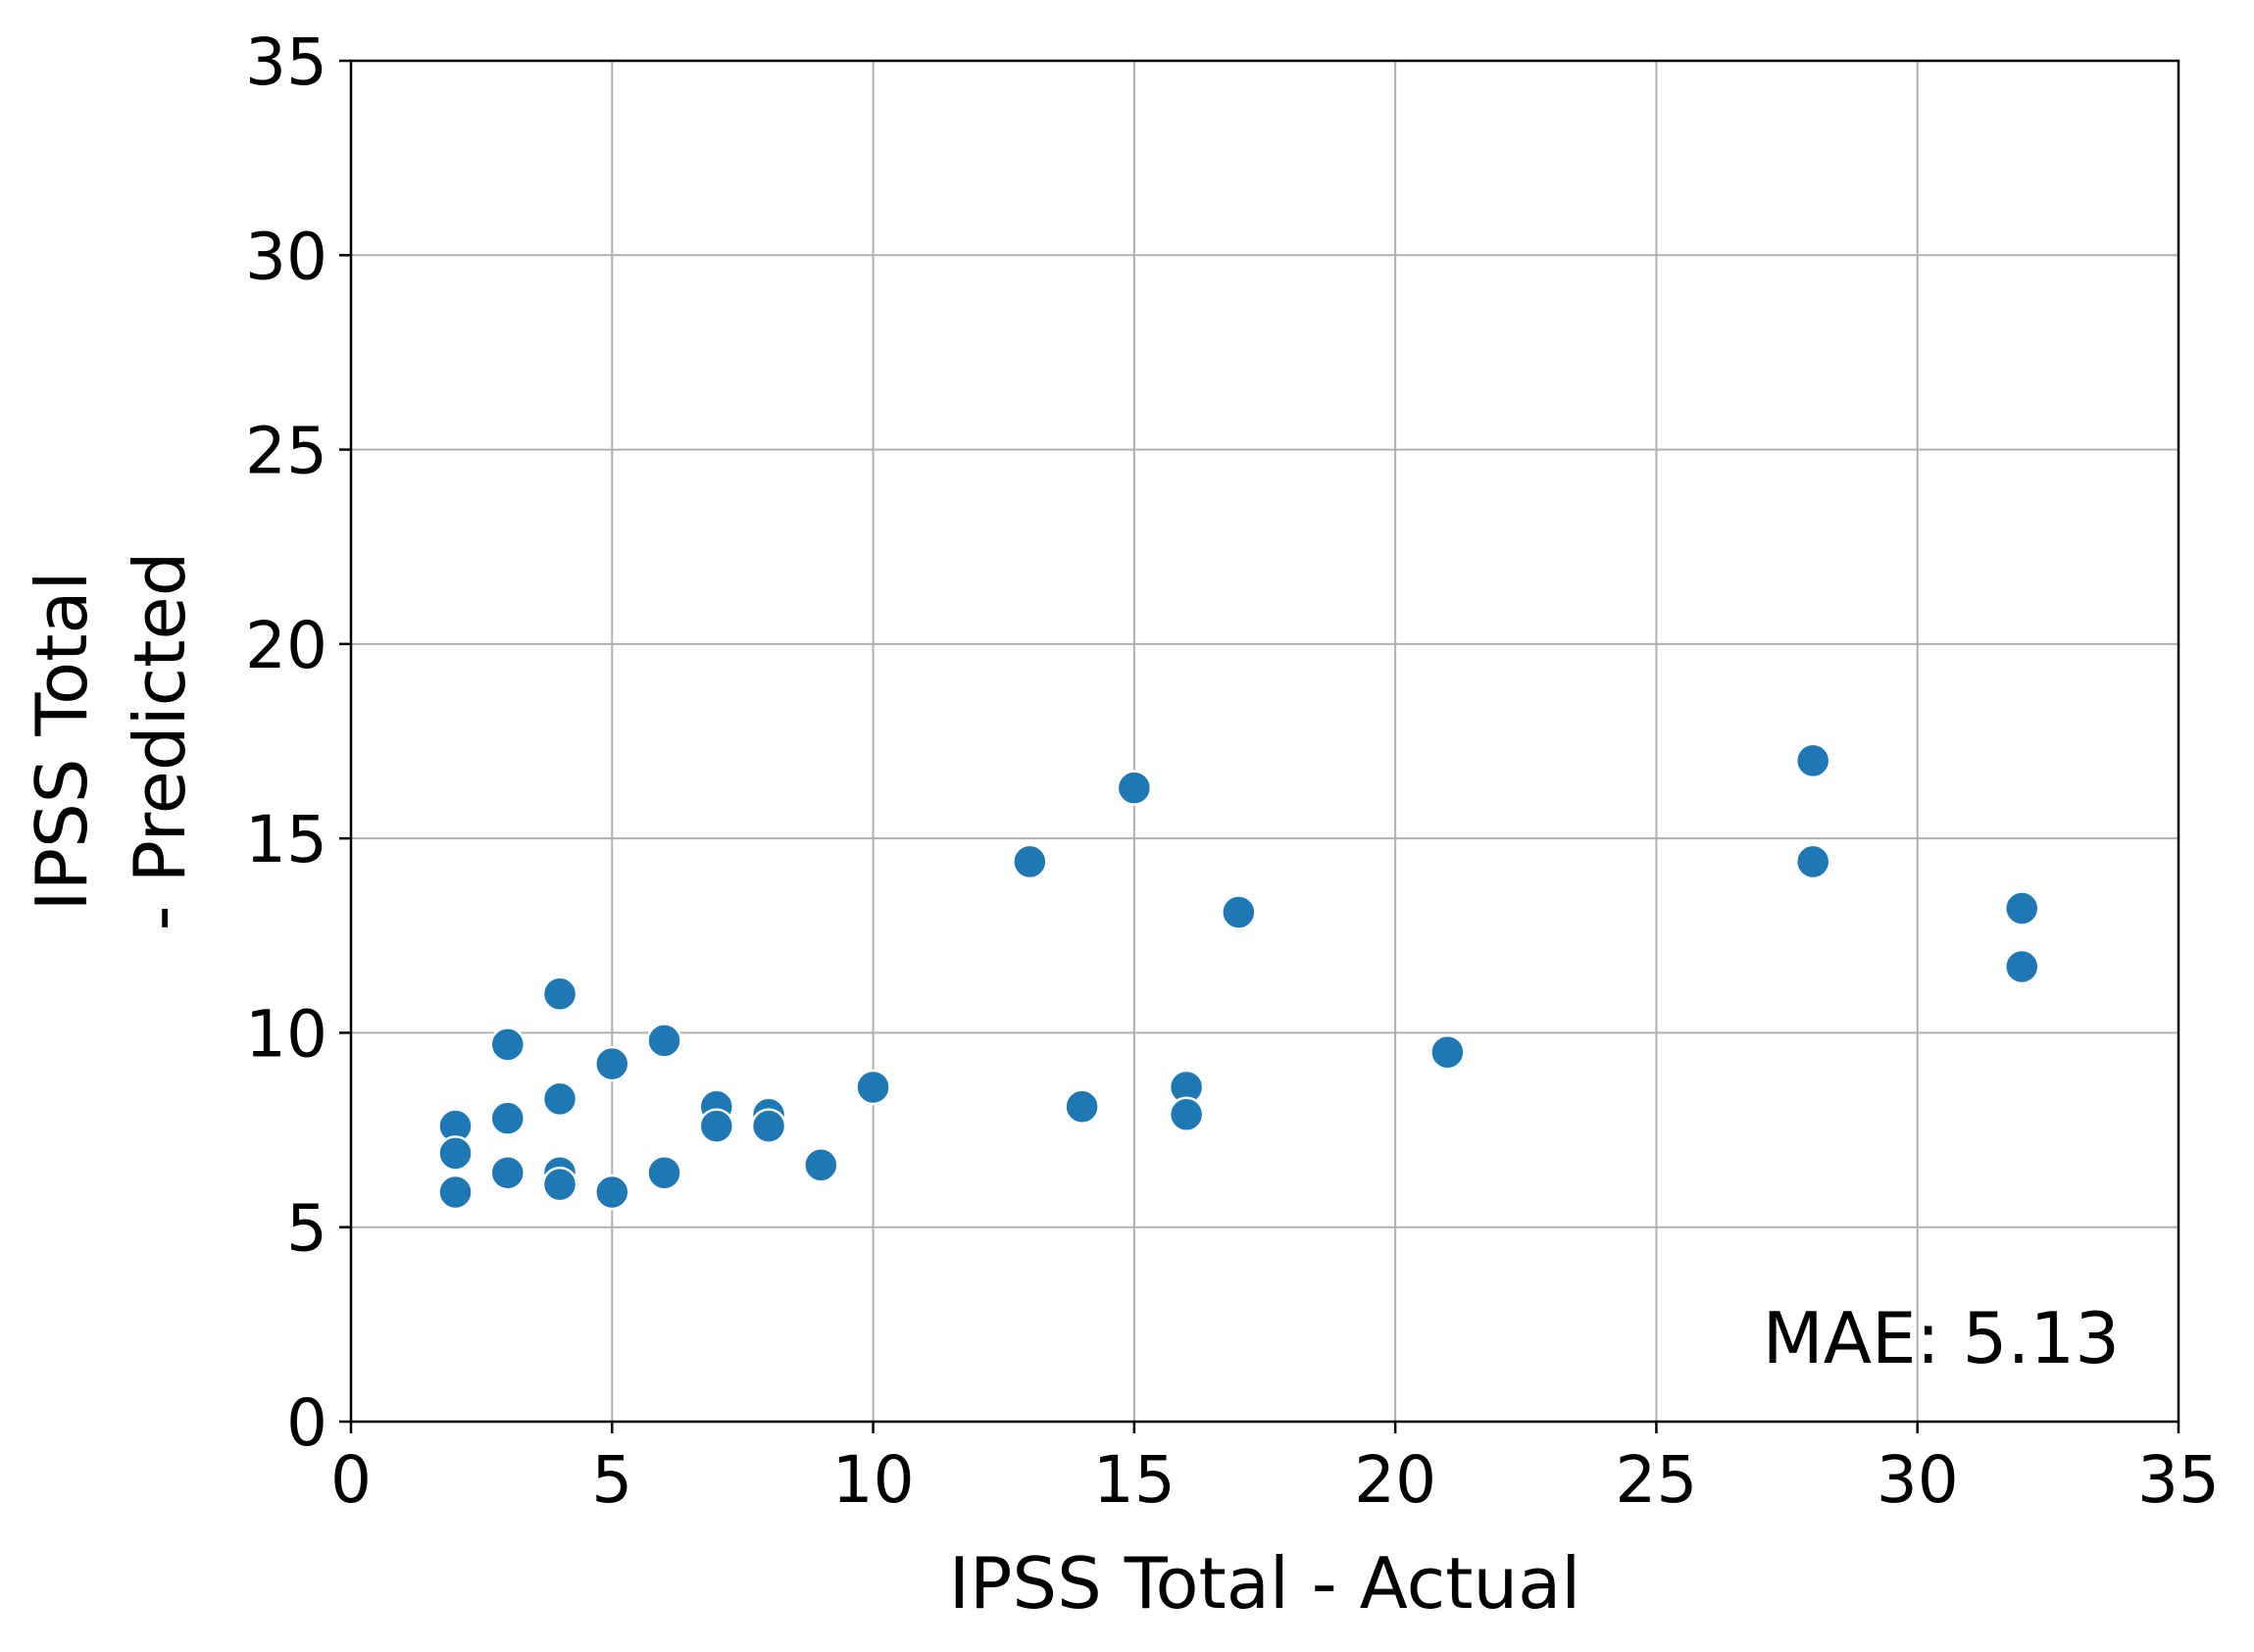 The height and width of the screenshot is (1652, 2254). I want to click on x-axis-label: IPSS Total - Actual, so click(1264, 1584).